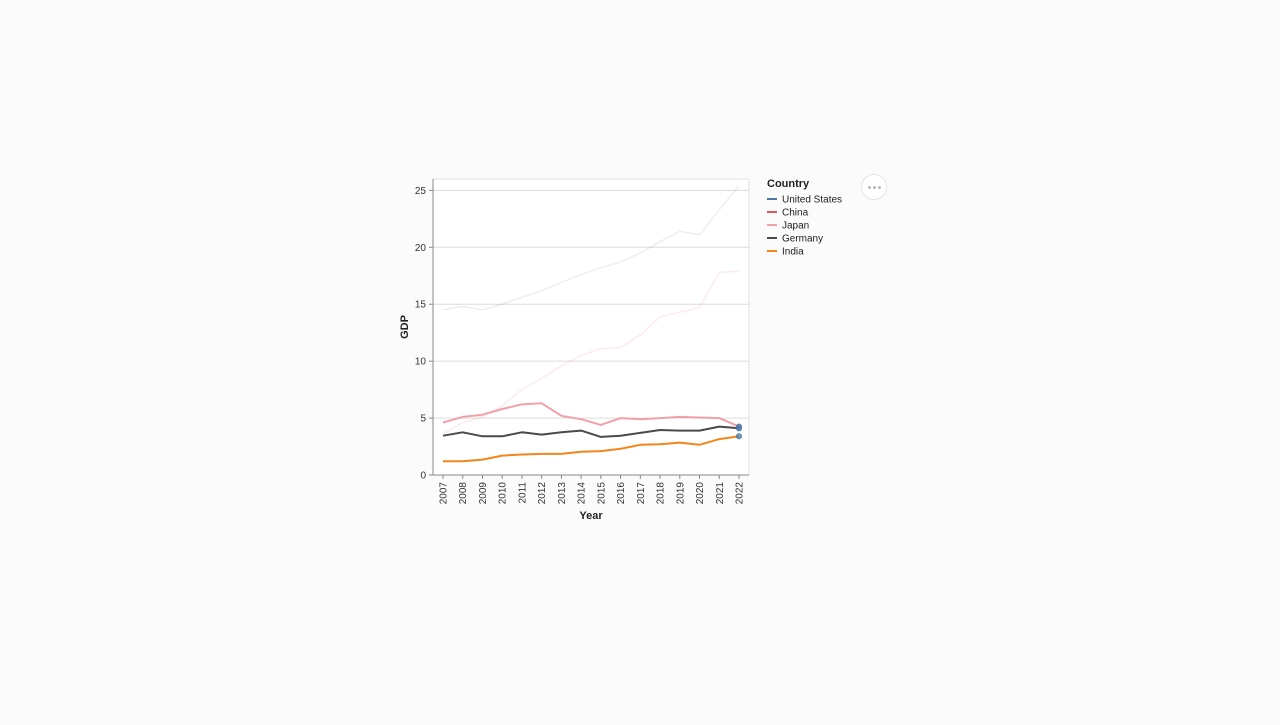 The height and width of the screenshot is (725, 1280). I want to click on x-tick-label: 2010, so click(503, 493).